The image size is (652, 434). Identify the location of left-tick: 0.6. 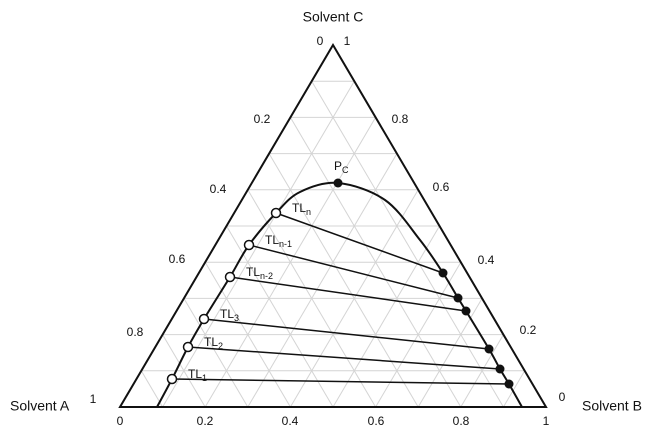
(177, 259).